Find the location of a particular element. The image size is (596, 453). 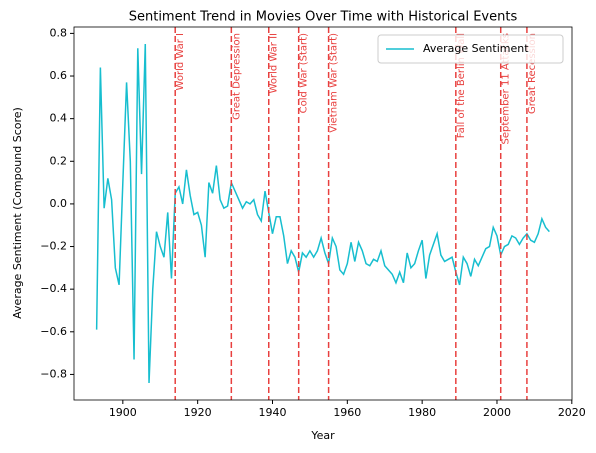

y-tick-label: −0.8 is located at coordinates (53, 373).